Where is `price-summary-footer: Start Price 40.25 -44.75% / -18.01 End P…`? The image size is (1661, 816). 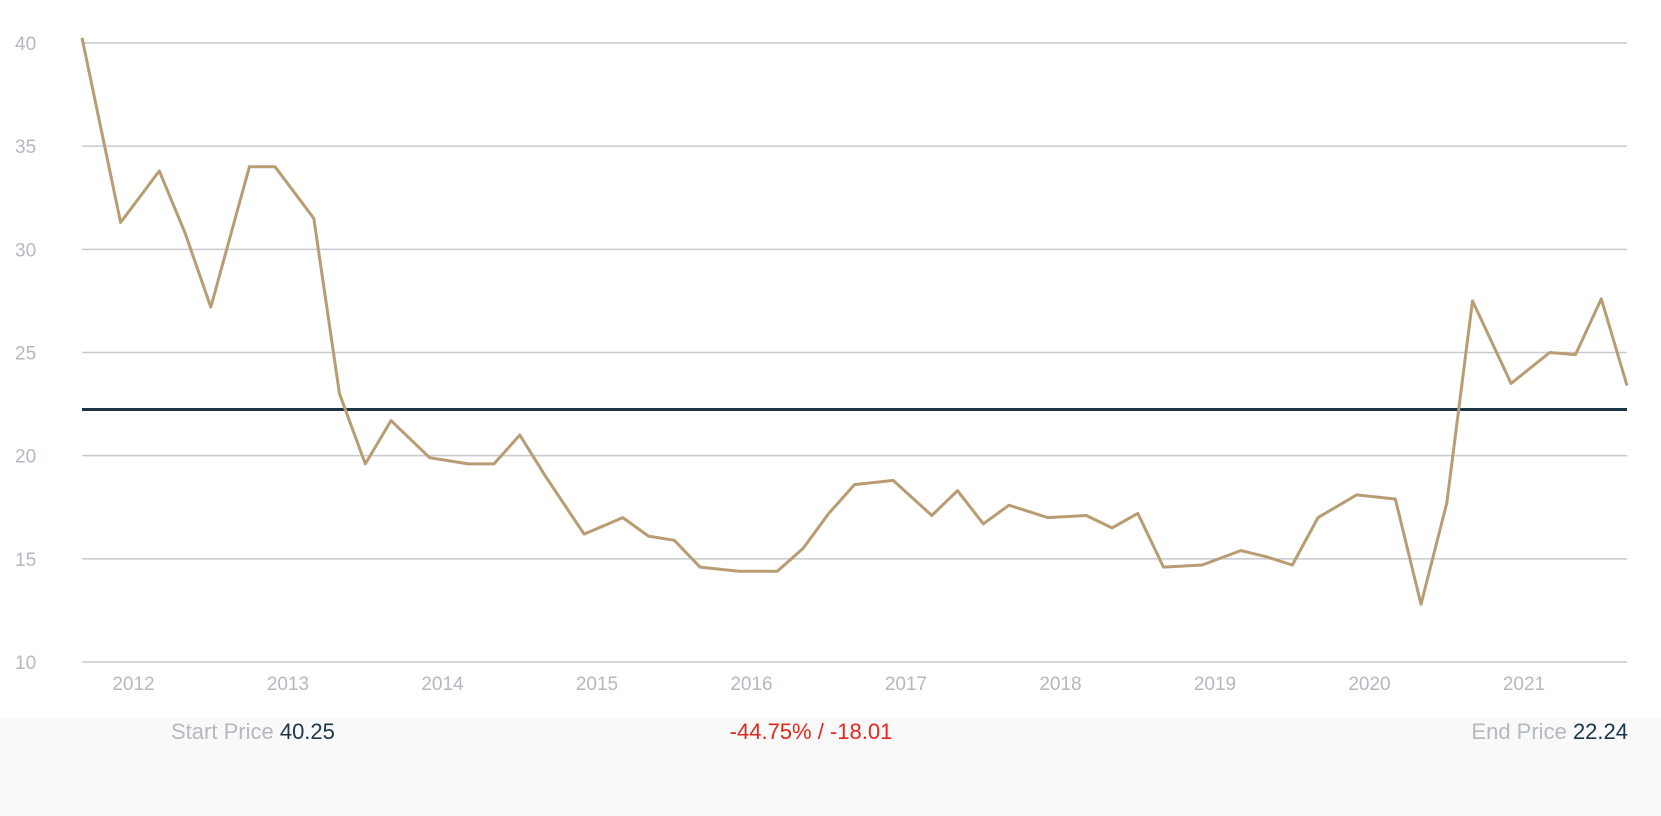
price-summary-footer: Start Price 40.25 -44.75% / -18.01 End P… is located at coordinates (830, 767).